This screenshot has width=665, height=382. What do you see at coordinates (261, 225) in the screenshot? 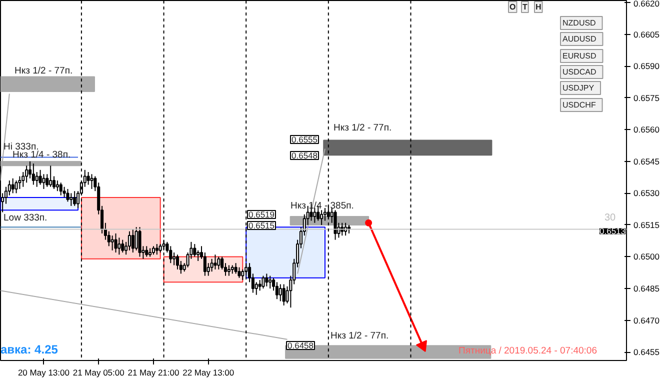
I see `annotation: 0.6515` at bounding box center [261, 225].